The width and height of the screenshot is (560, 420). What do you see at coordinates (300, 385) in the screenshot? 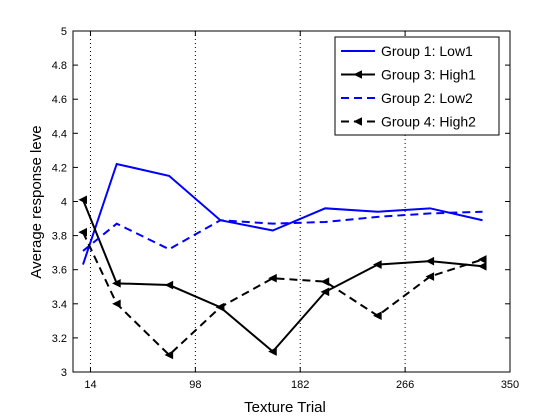
I see `x-tick-label: 182` at bounding box center [300, 385].